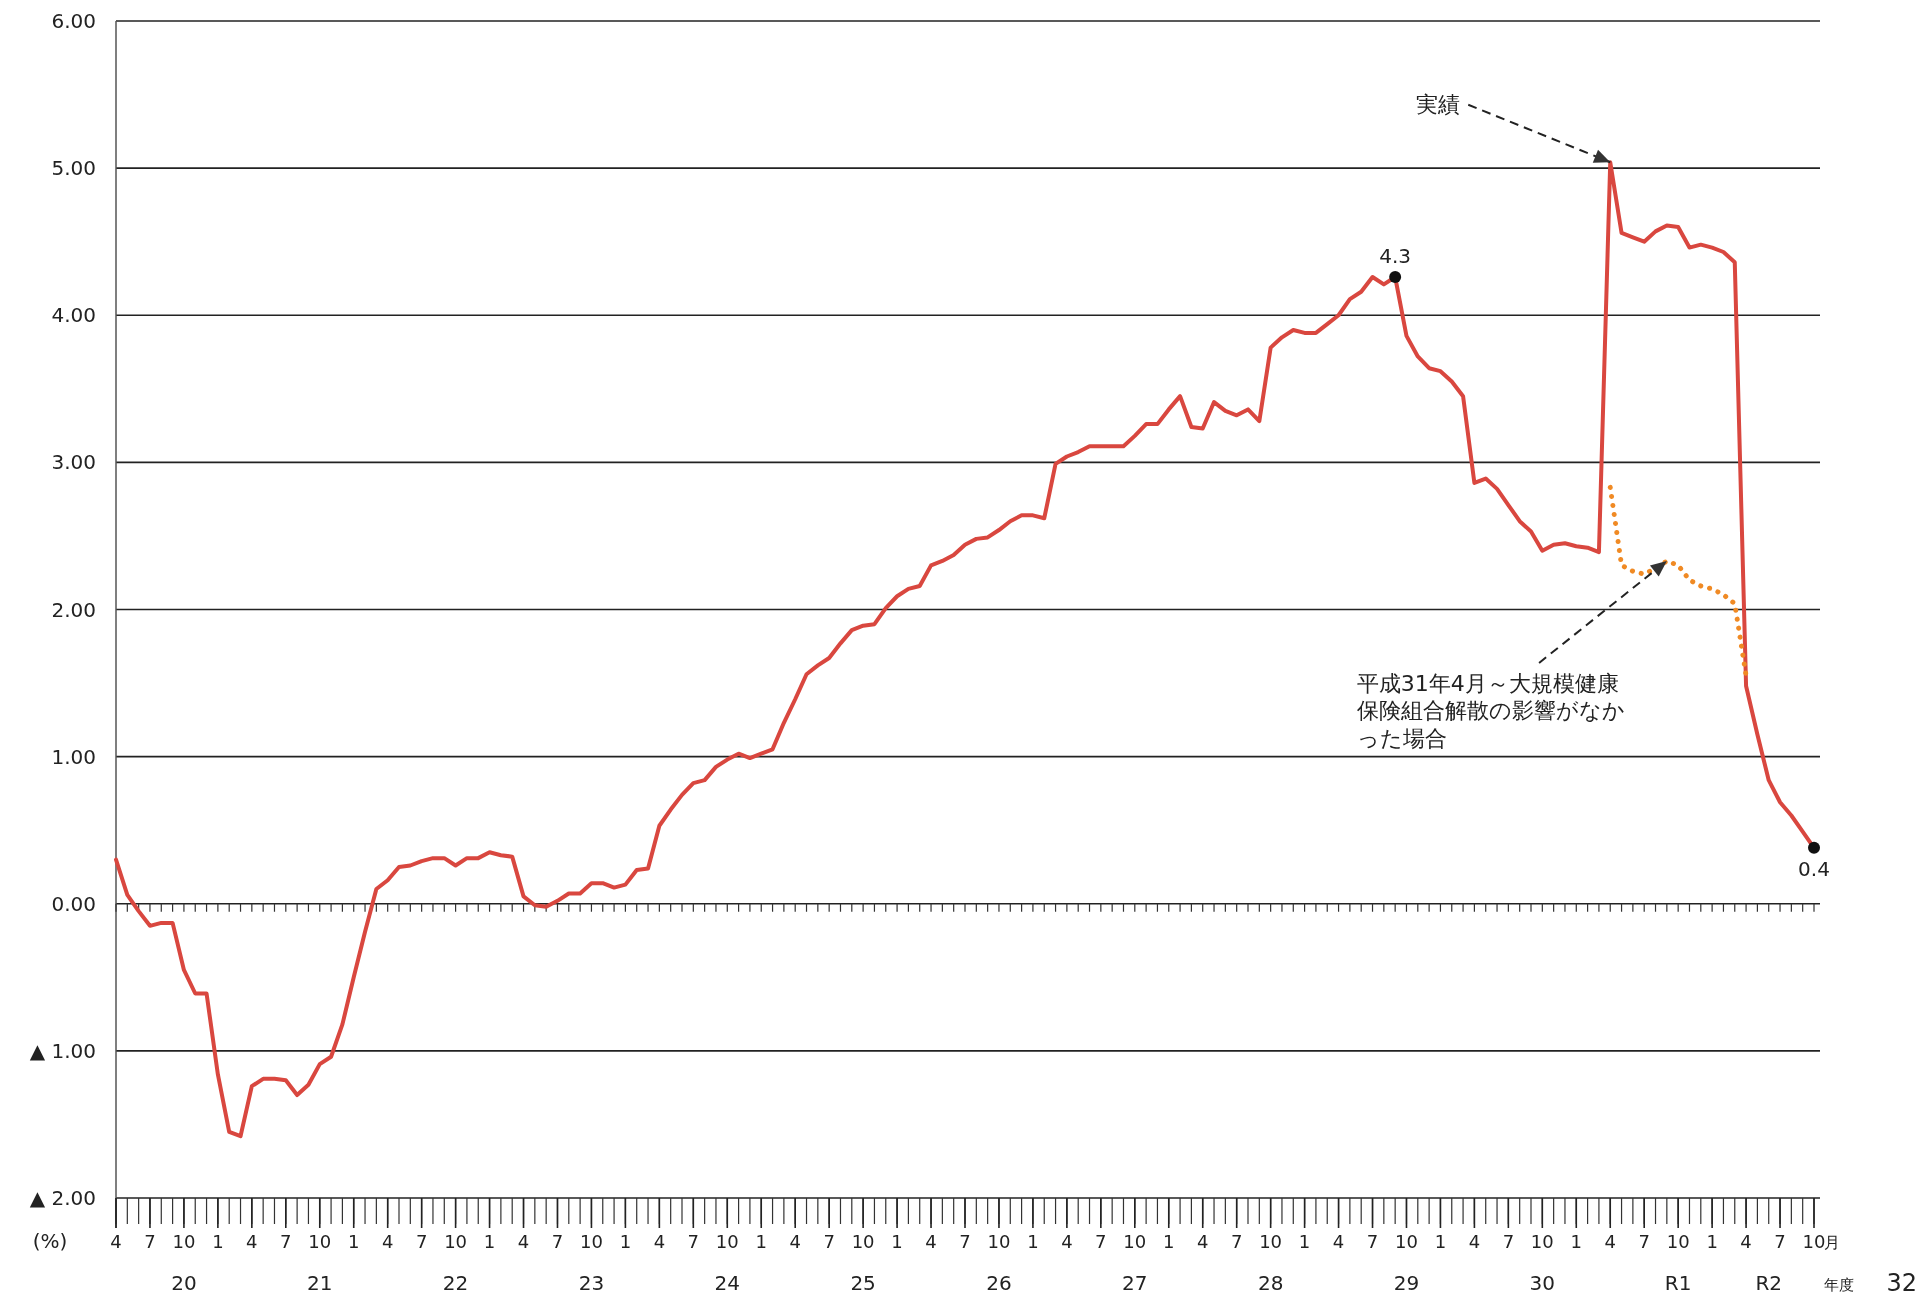 Image resolution: width=1925 pixels, height=1301 pixels. What do you see at coordinates (73, 756) in the screenshot?
I see `y-tick-label: 1.00` at bounding box center [73, 756].